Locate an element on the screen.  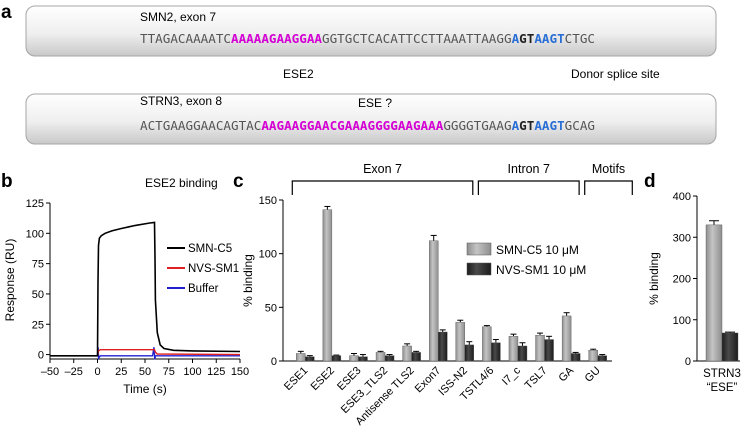
sequence-segment: AAAAAGAAGGAA is located at coordinates (276, 38).